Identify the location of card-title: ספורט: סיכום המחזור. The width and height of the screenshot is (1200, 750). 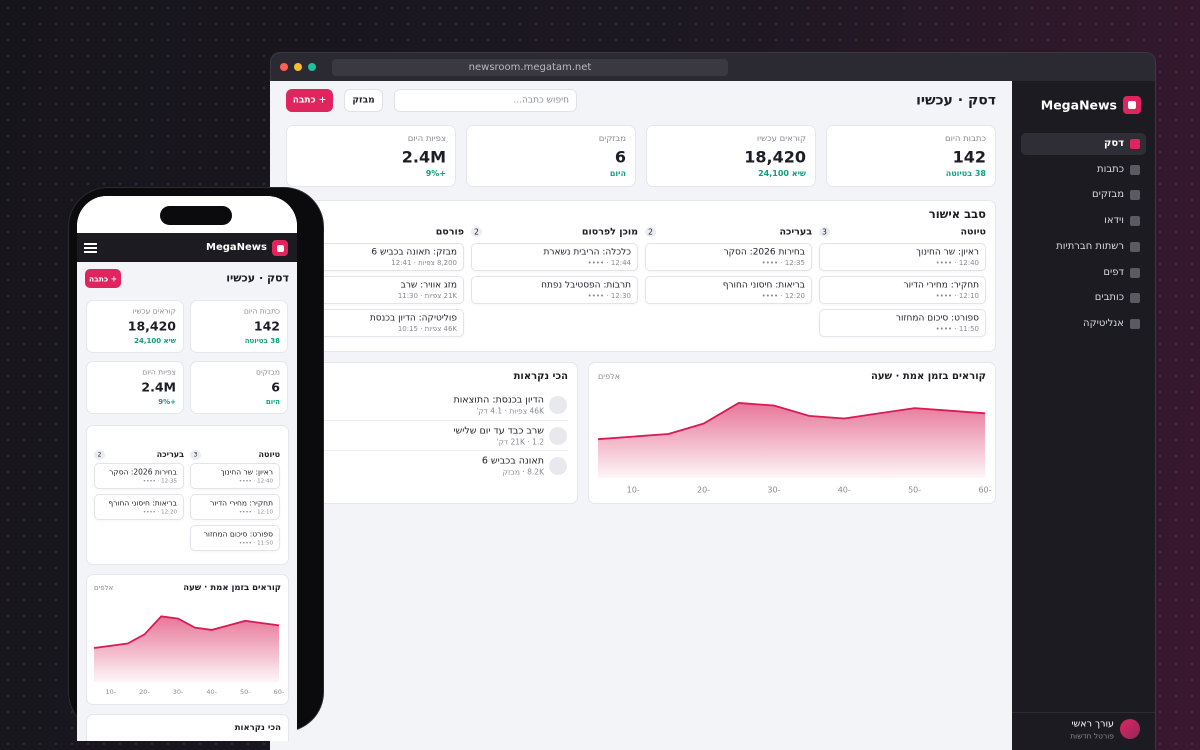
(238, 534).